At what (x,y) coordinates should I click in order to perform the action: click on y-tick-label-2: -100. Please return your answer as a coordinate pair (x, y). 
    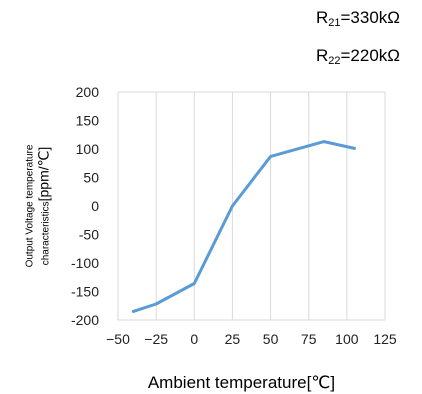
    Looking at the image, I should click on (85, 263).